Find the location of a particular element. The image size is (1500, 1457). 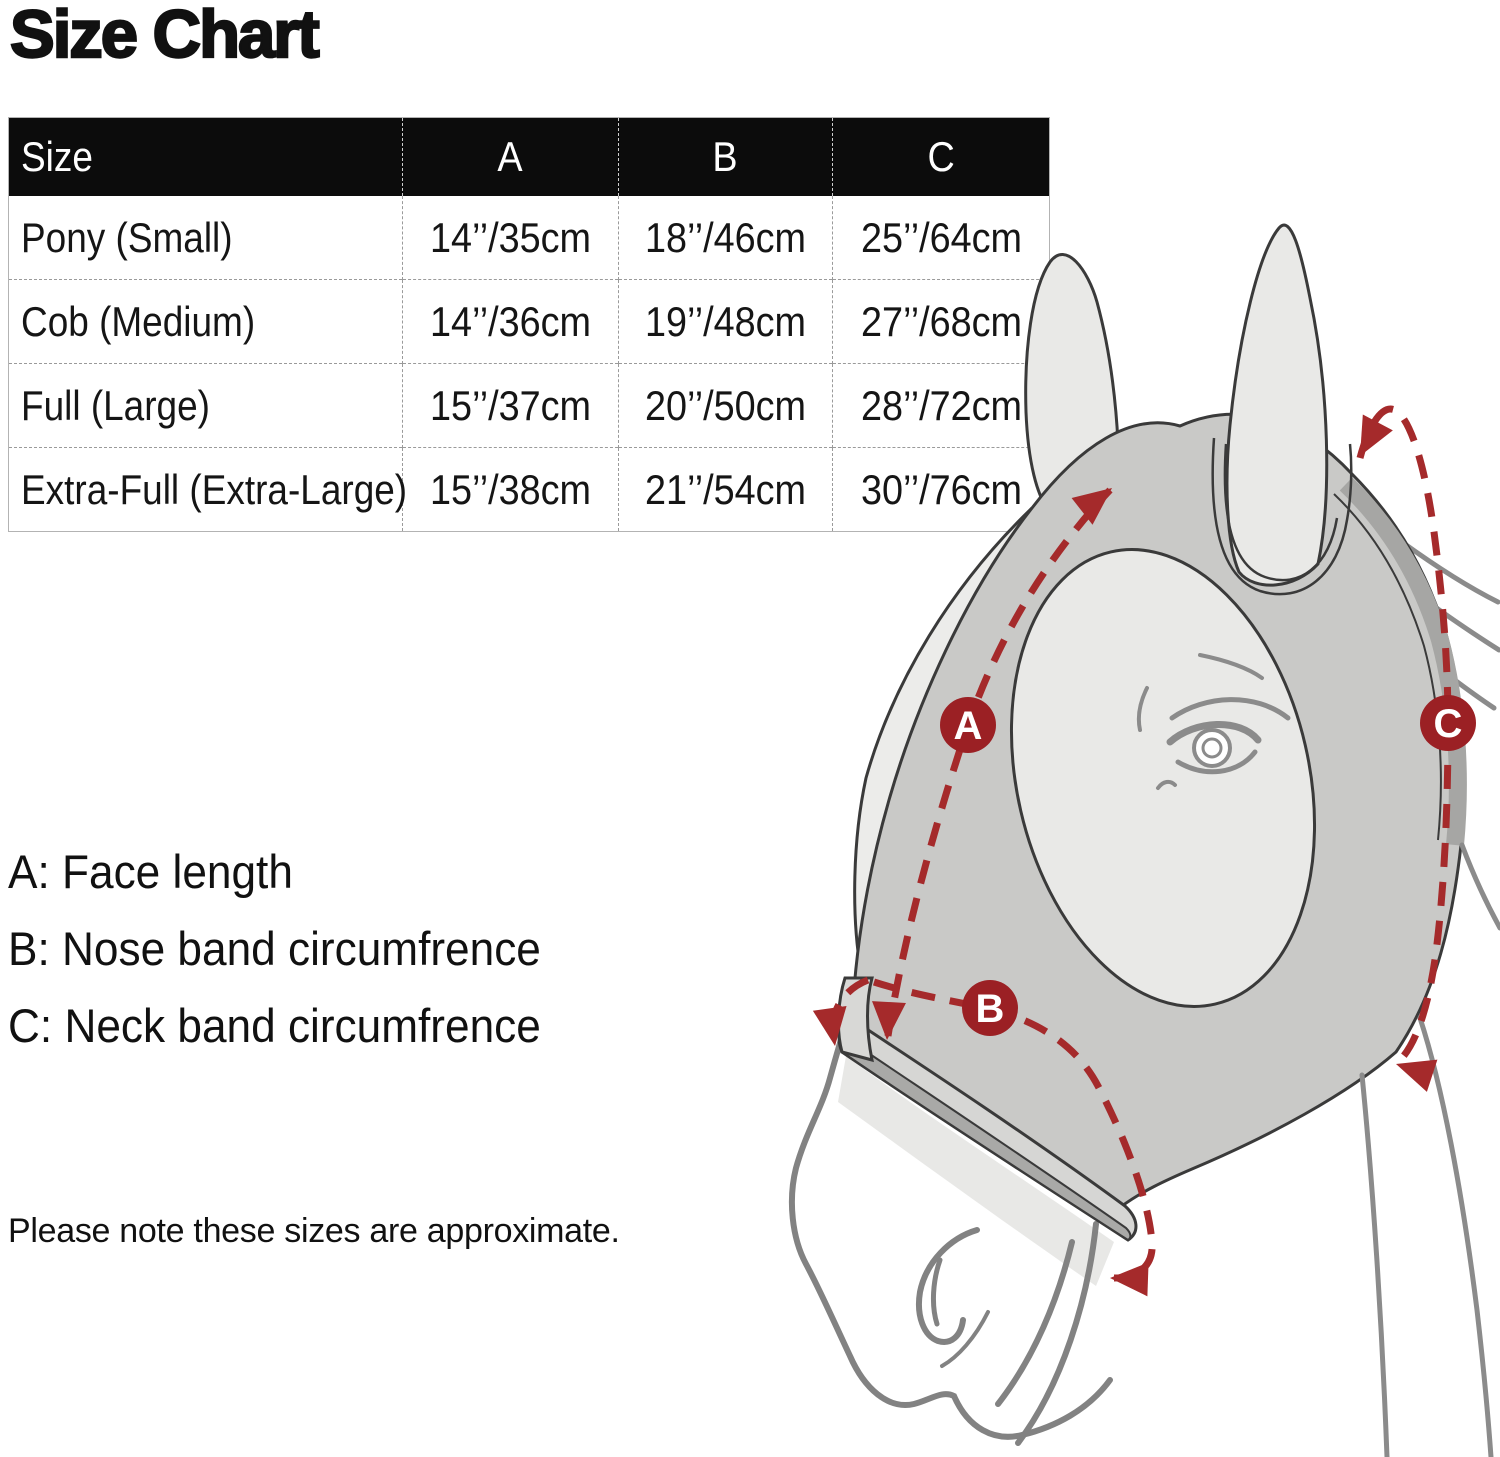

value-a-cell: 14’’/35cm is located at coordinates (510, 238).